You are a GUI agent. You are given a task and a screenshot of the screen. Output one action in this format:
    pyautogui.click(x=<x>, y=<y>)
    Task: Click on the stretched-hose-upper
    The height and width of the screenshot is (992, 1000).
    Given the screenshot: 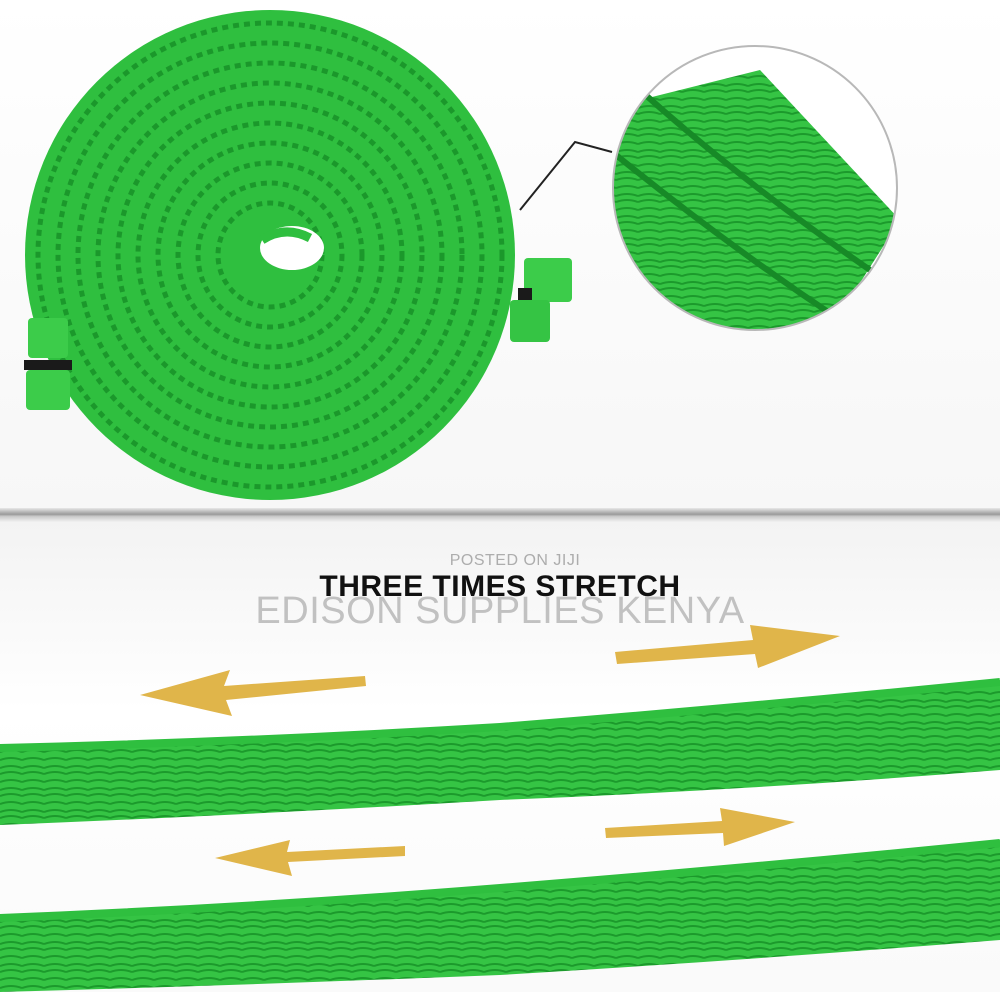 What is the action you would take?
    pyautogui.click(x=500, y=751)
    